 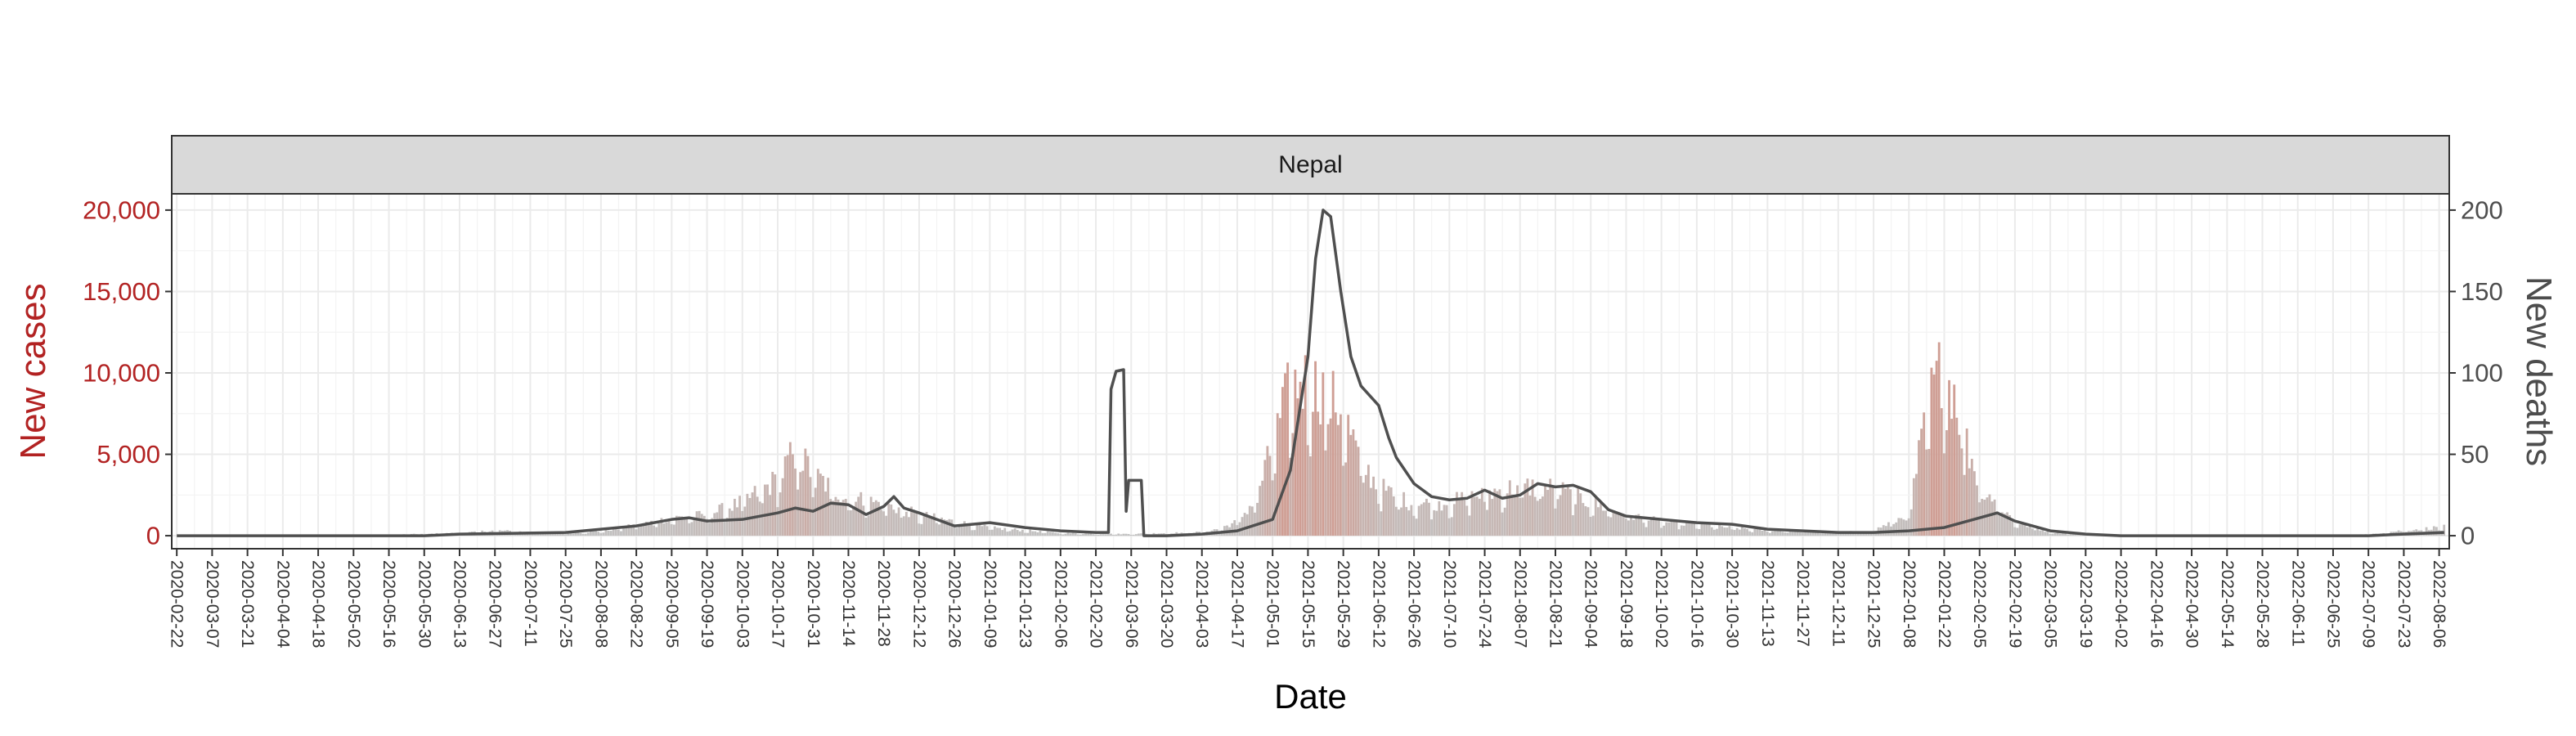 What do you see at coordinates (1626, 604) in the screenshot?
I see `x-tick-label: 2021-09-18` at bounding box center [1626, 604].